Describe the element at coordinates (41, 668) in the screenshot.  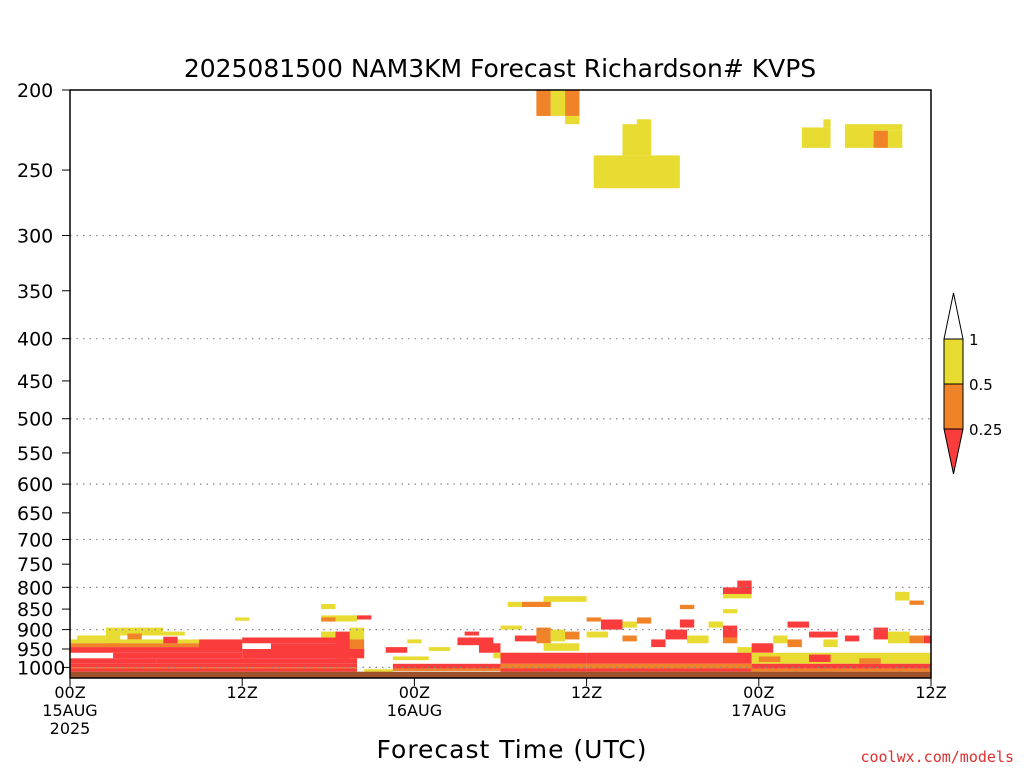
I see `y-tick-label: 1000` at that location.